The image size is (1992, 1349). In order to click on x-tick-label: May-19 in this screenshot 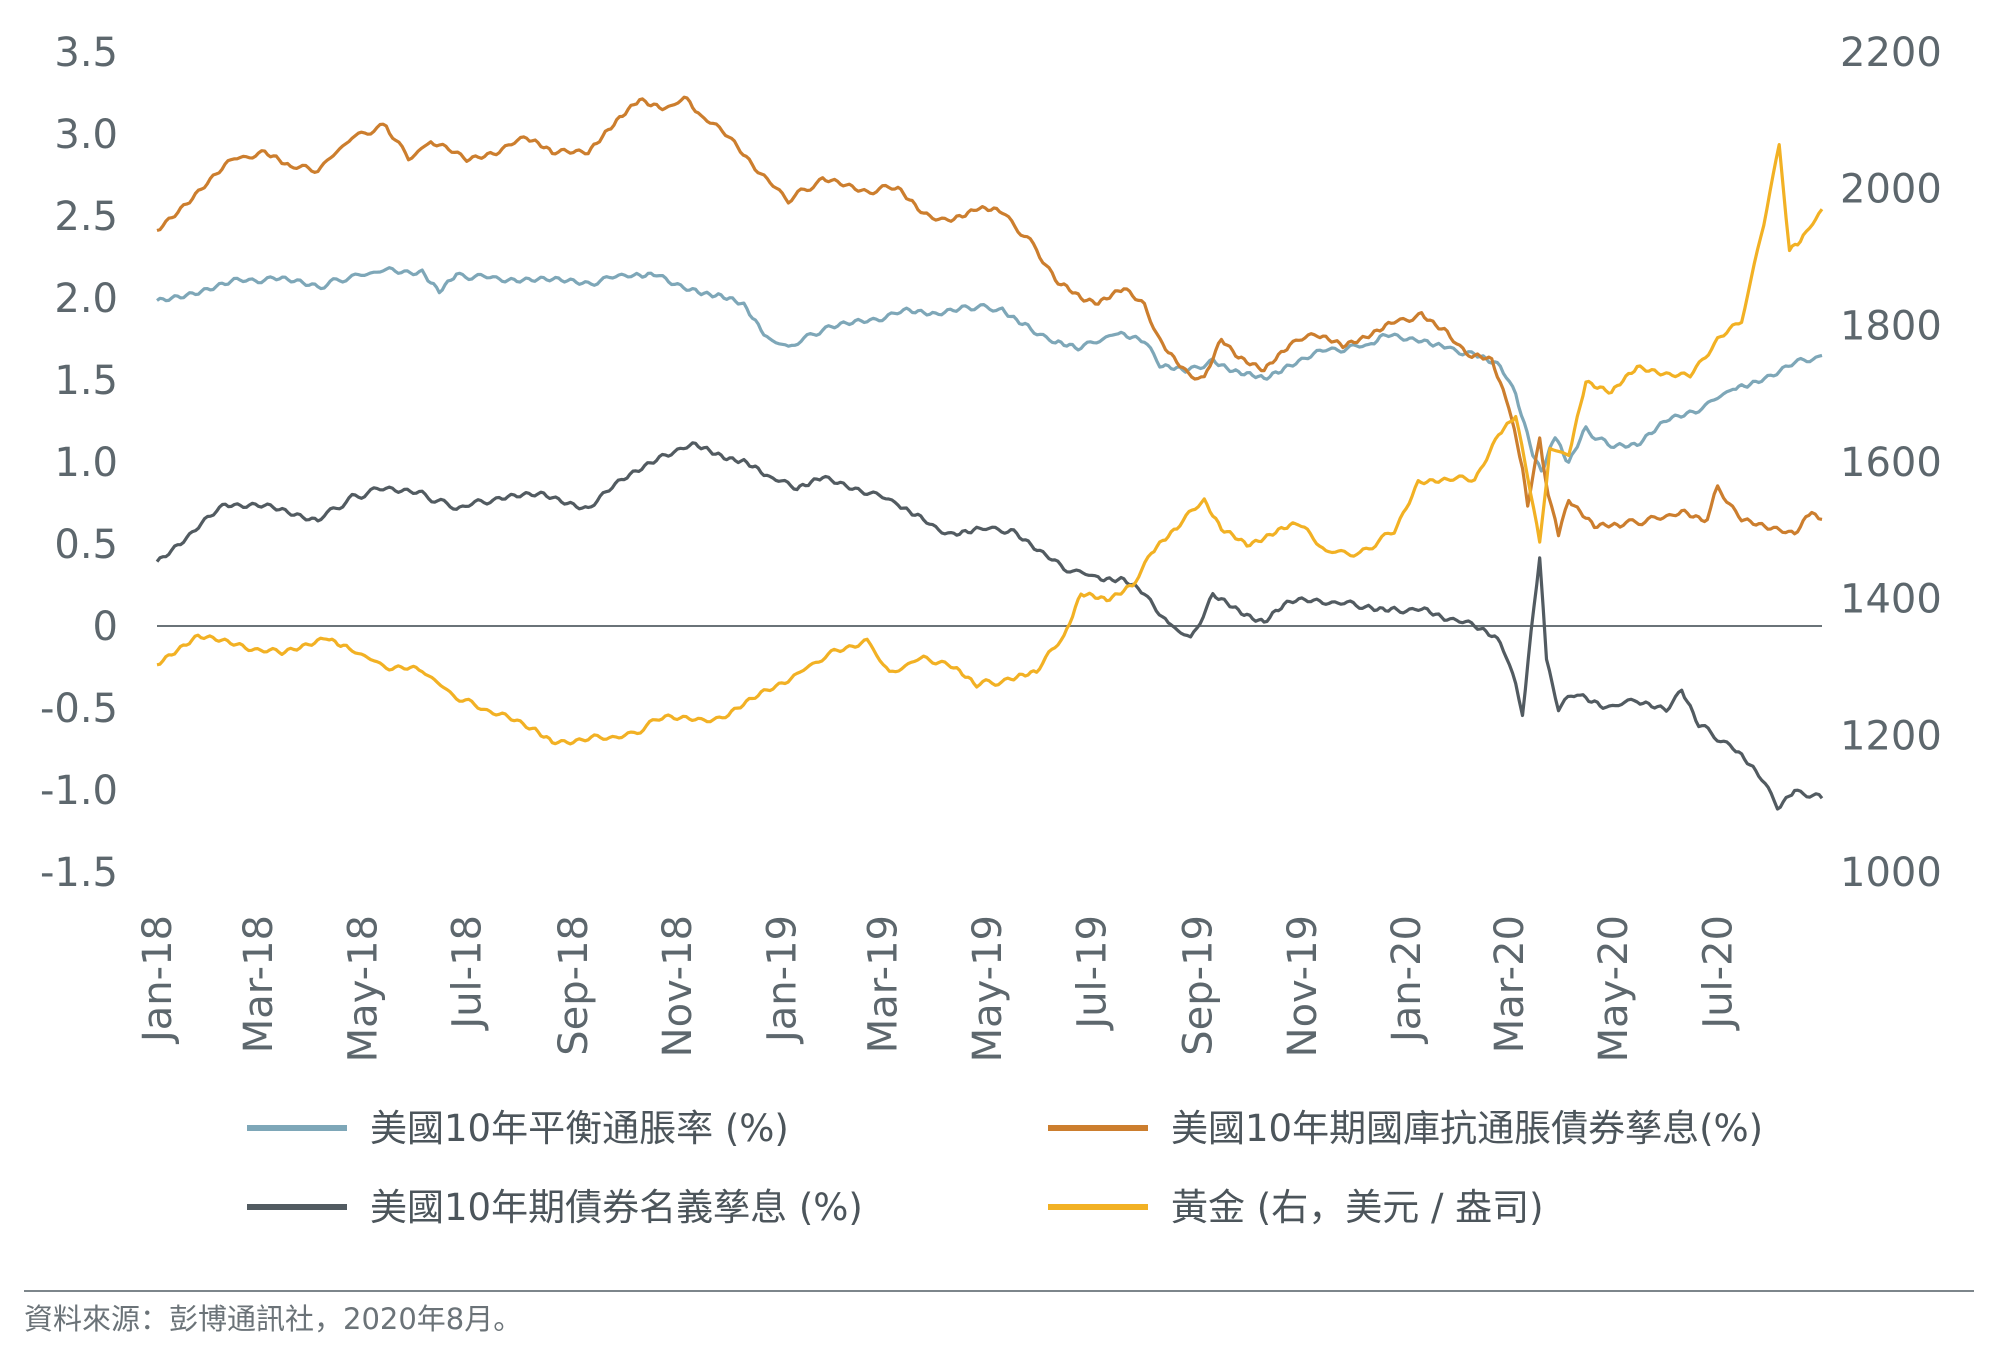, I will do `click(988, 988)`.